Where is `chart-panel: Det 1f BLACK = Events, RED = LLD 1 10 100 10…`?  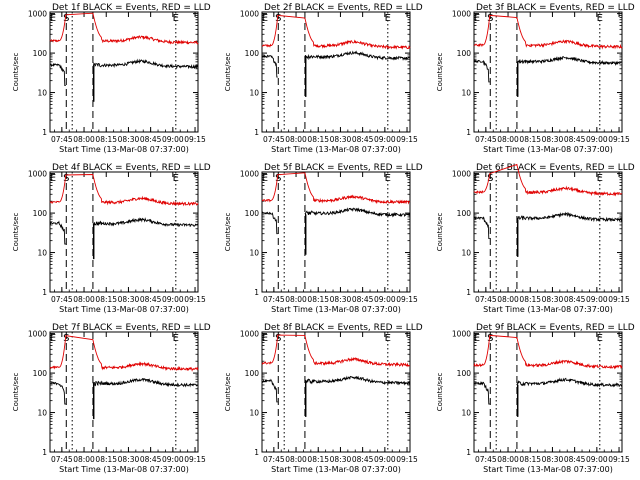 chart-panel: Det 1f BLACK = Events, RED = LLD 1 10 100 10… is located at coordinates (111, 78).